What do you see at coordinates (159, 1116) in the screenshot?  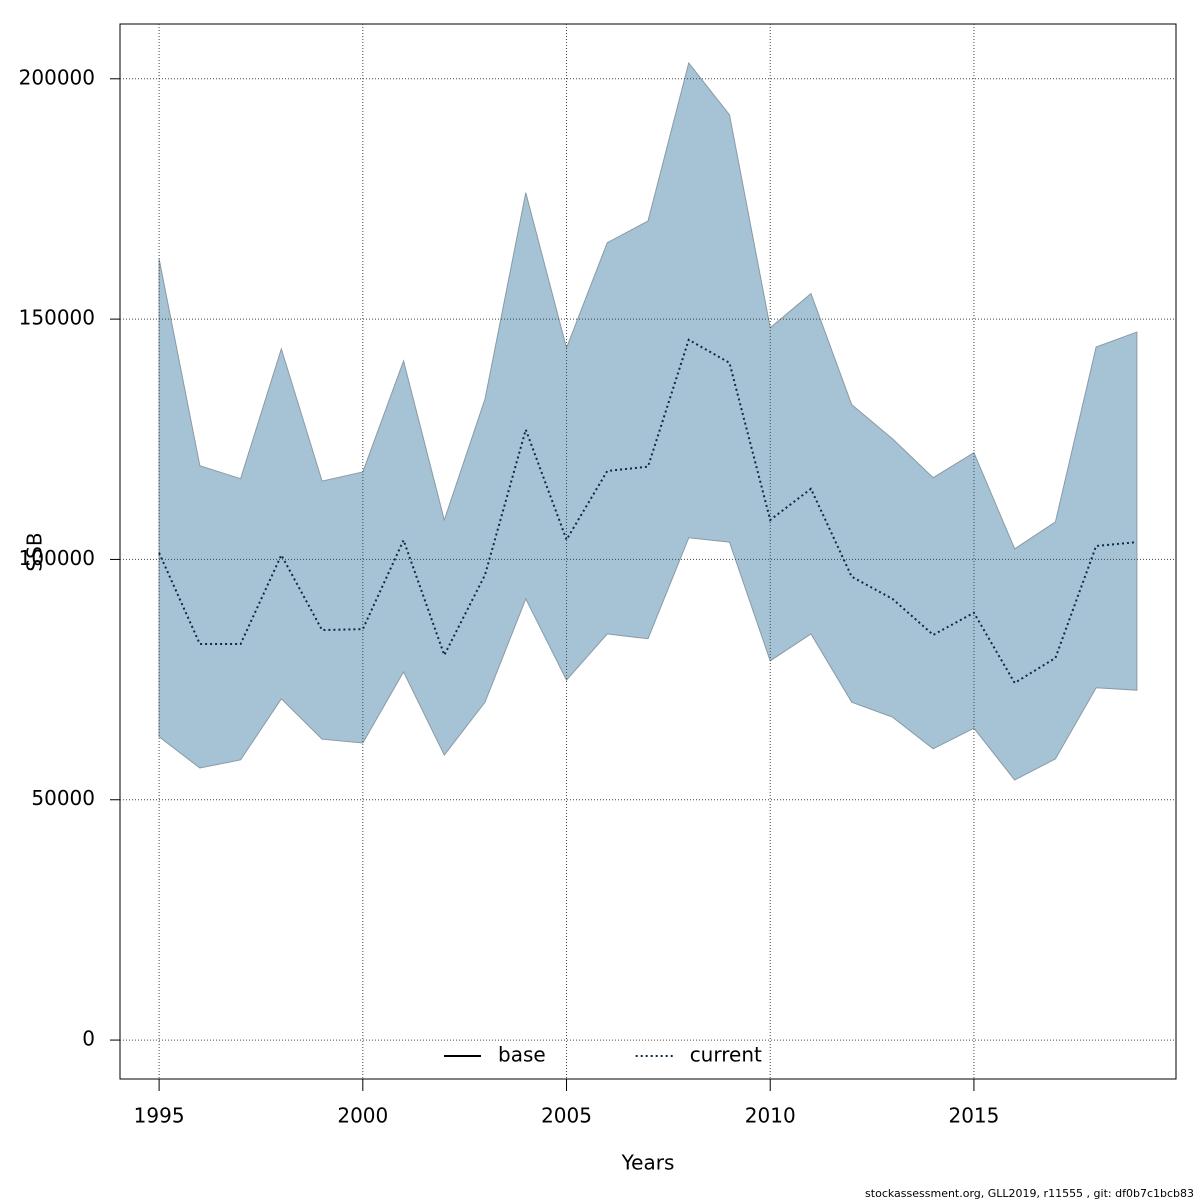 I see `x-tick-label: 1995` at bounding box center [159, 1116].